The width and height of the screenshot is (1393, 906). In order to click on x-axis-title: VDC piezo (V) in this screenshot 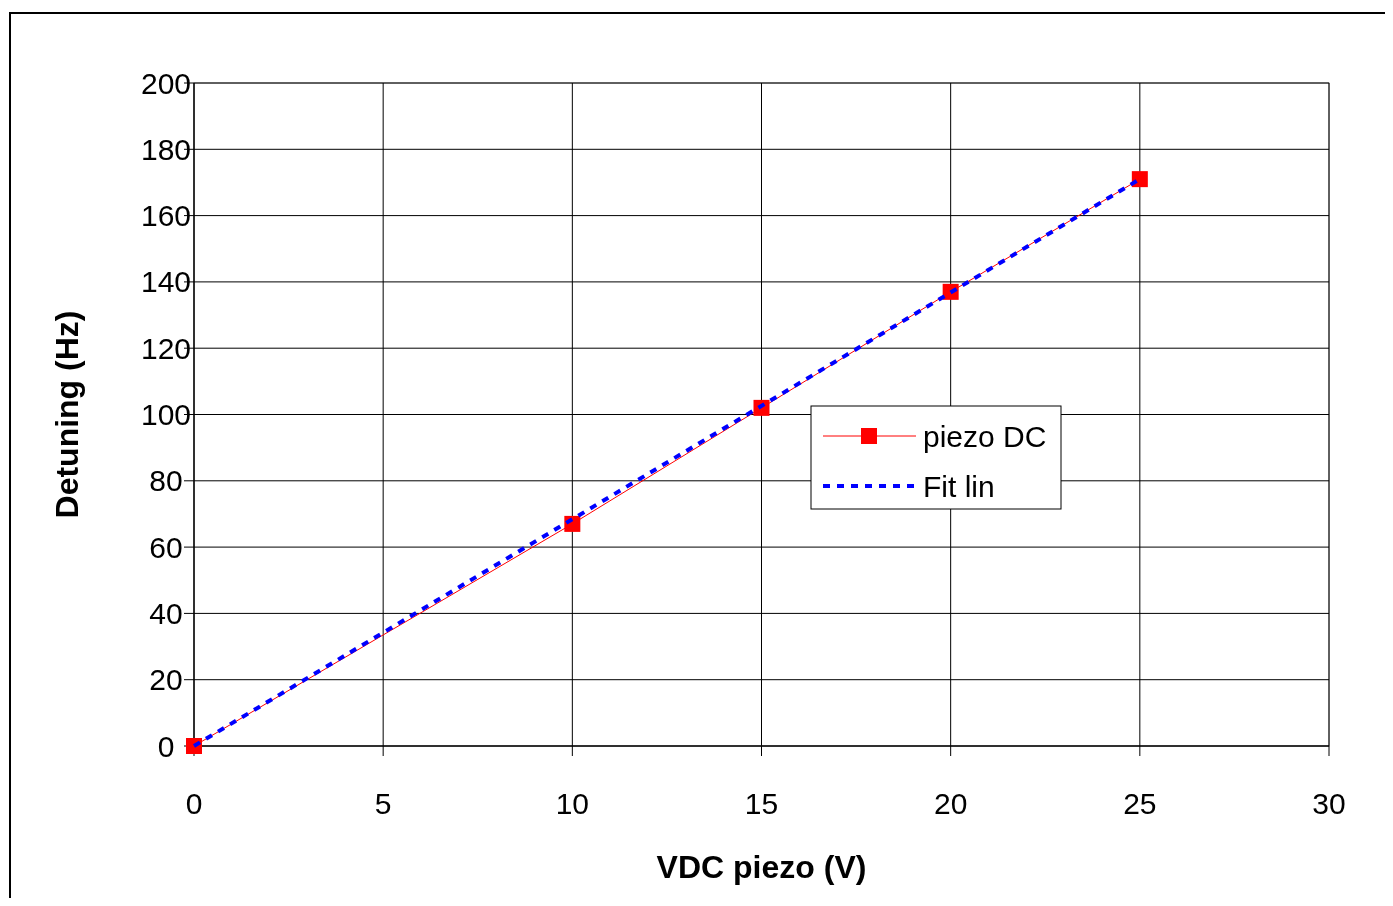, I will do `click(761, 867)`.